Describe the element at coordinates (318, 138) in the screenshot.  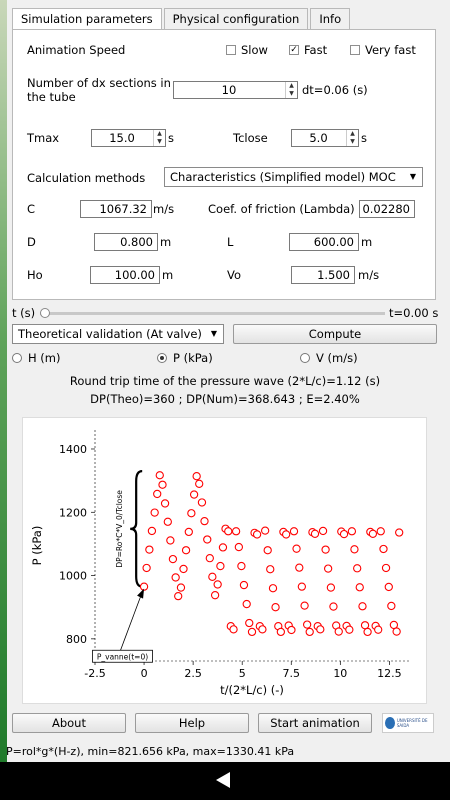
I see `tclose-value: 5.0` at that location.